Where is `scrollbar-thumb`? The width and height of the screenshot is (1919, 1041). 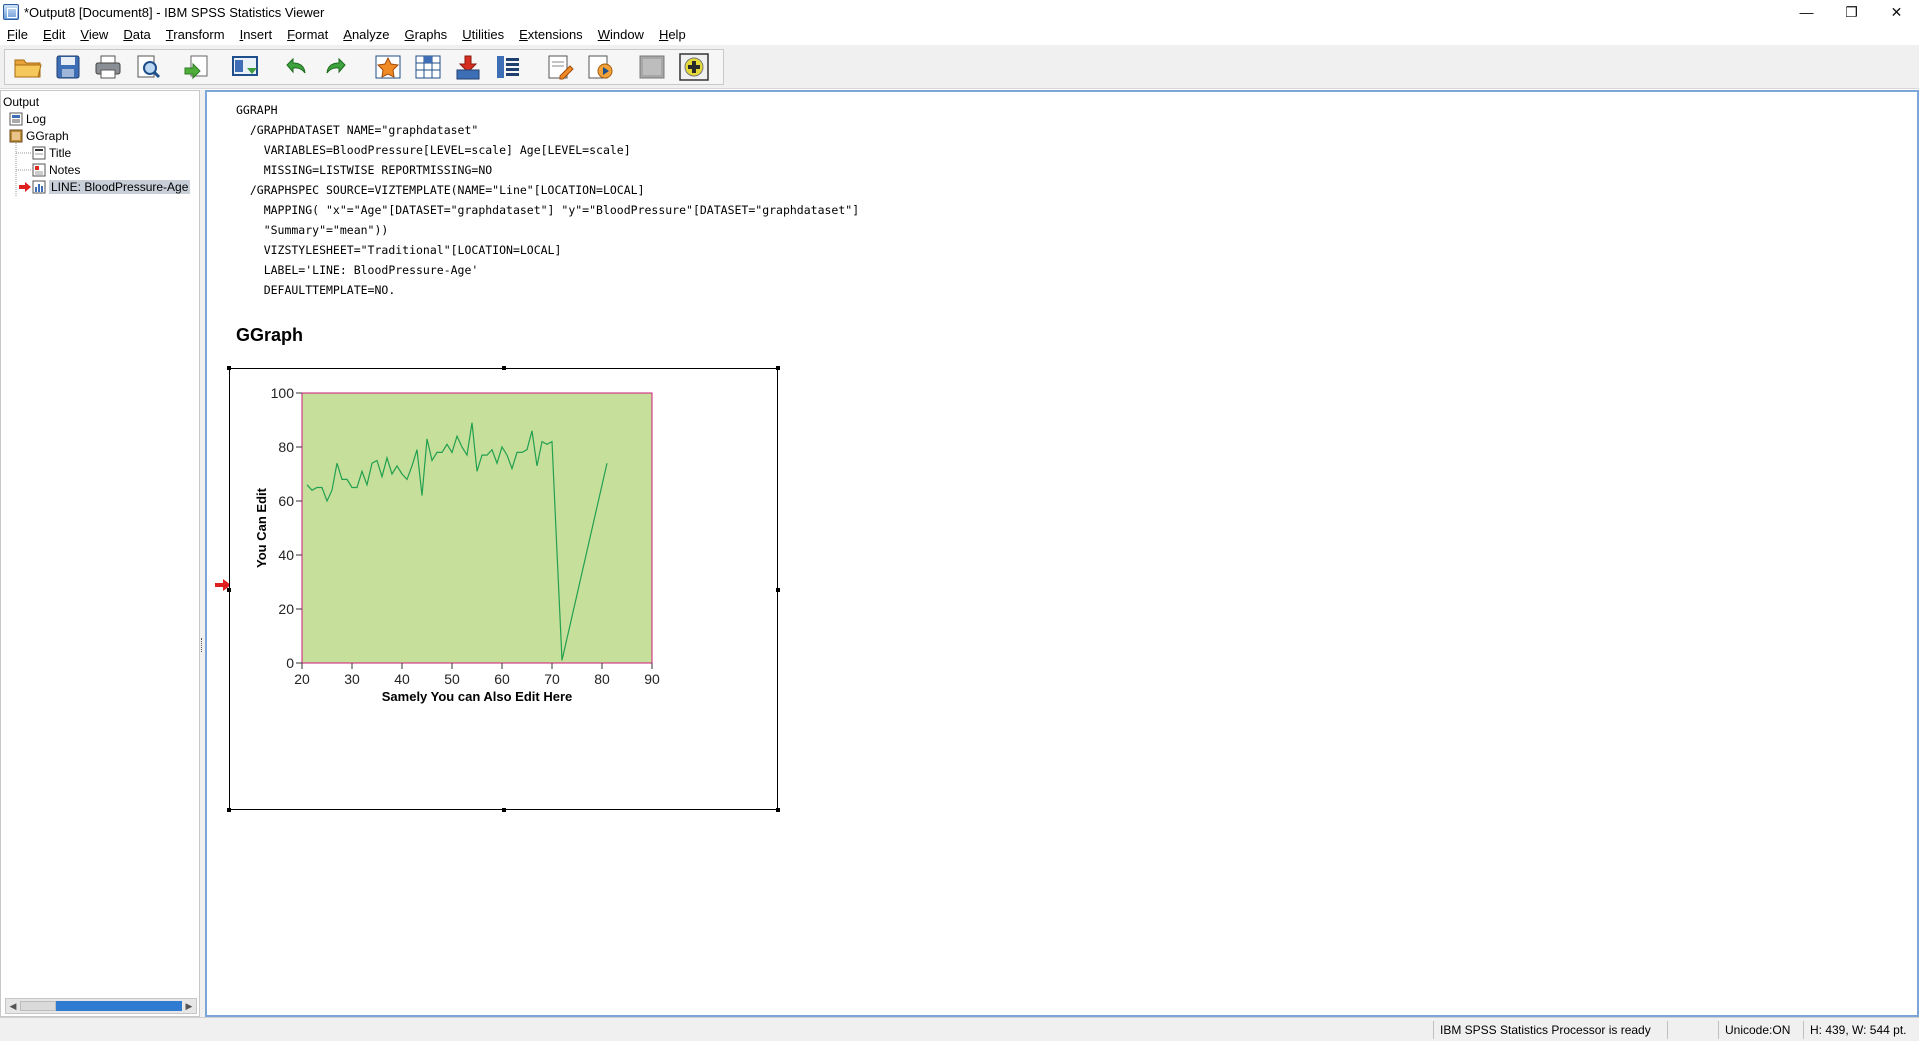 scrollbar-thumb is located at coordinates (38, 1006).